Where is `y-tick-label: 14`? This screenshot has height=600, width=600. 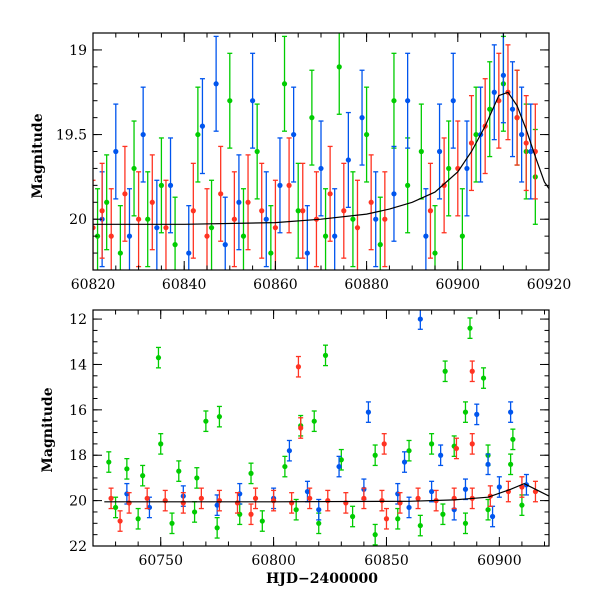
y-tick-label: 14 is located at coordinates (78, 365).